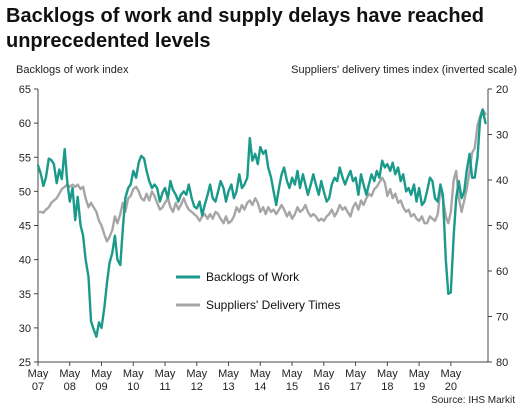 This screenshot has width=527, height=412. I want to click on x-tick-label-year: 08, so click(70, 387).